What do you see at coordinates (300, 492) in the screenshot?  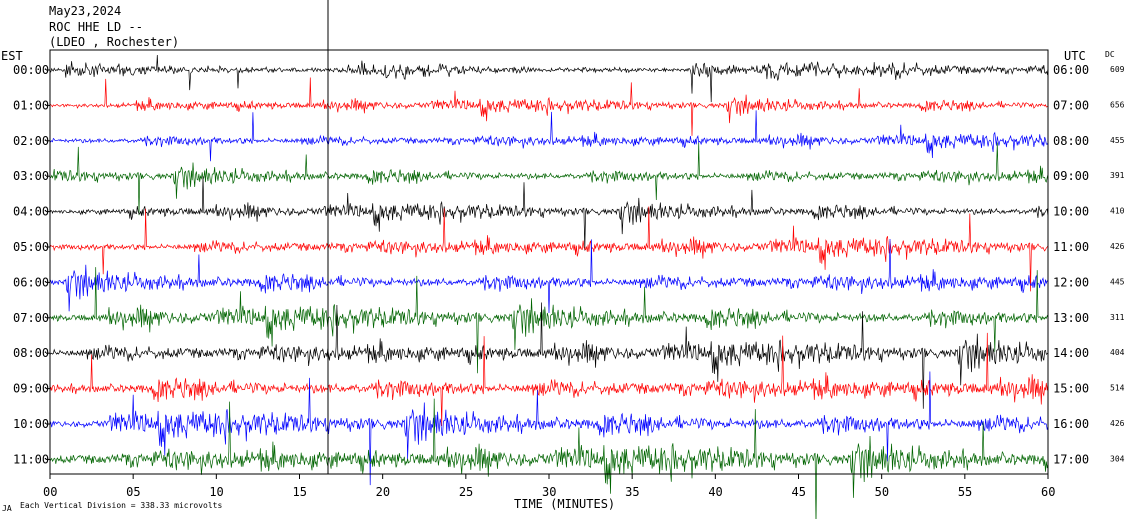 I see `x-tick-label: 15` at bounding box center [300, 492].